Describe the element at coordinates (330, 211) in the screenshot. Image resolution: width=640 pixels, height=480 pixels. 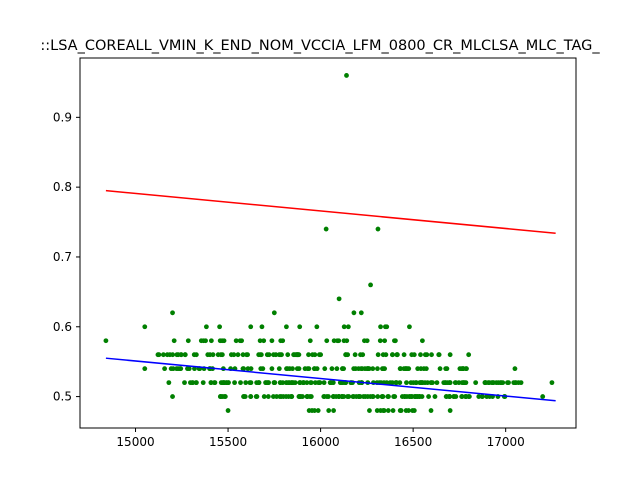
I see `upper-limit-line` at that location.